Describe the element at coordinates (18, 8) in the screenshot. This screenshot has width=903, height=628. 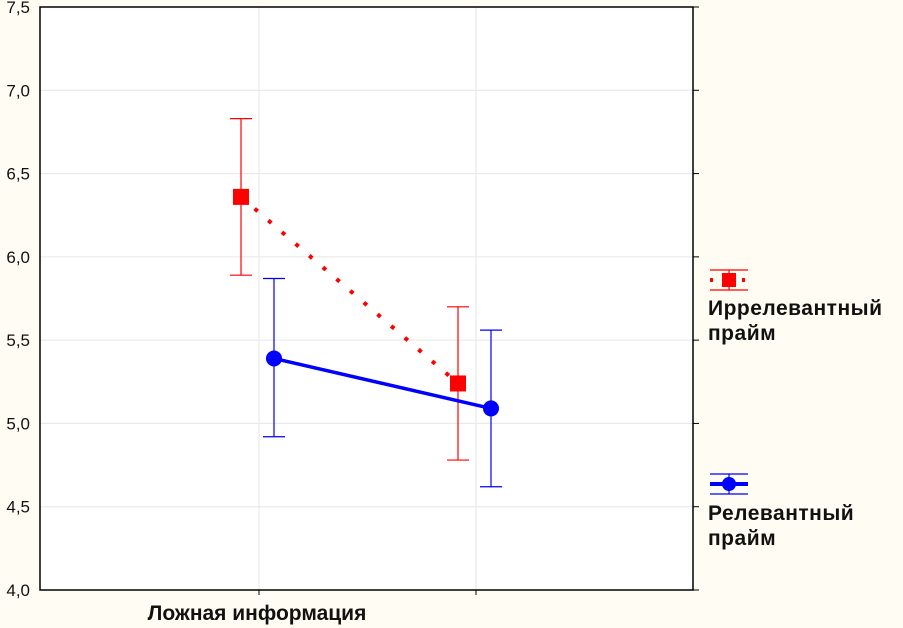
I see `y-tick-label: 7,5` at that location.